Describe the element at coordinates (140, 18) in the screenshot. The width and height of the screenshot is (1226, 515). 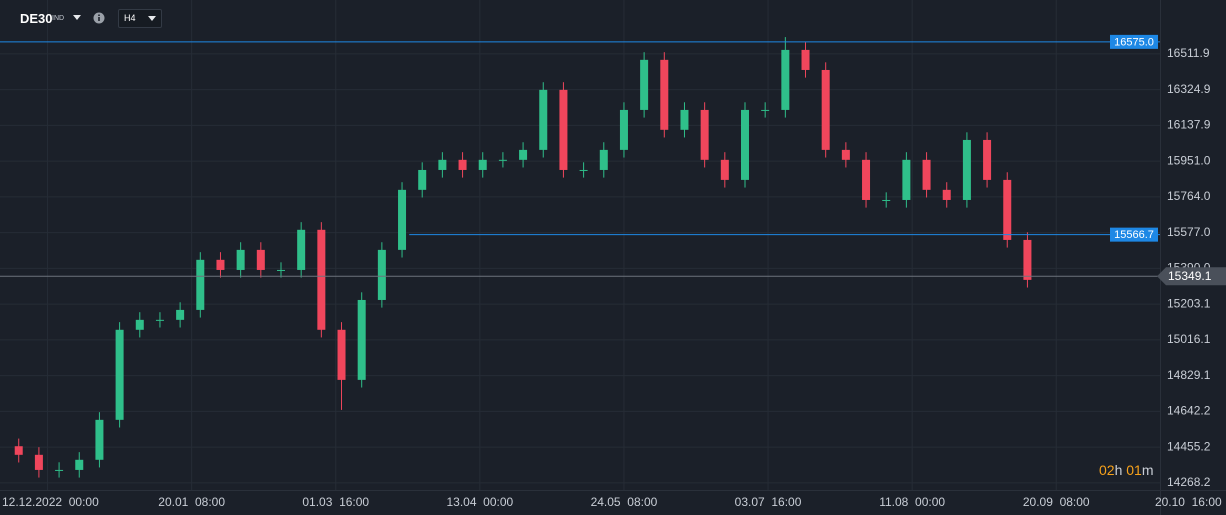
I see `timeframe-select: H4` at that location.